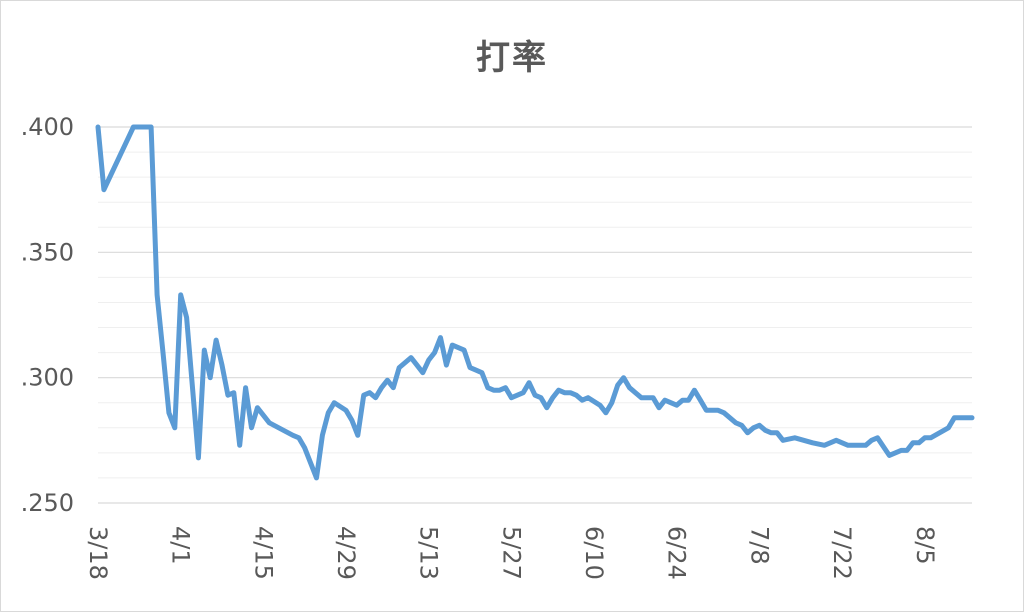 The image size is (1024, 612). I want to click on x-tick-label: 7/22, so click(842, 553).